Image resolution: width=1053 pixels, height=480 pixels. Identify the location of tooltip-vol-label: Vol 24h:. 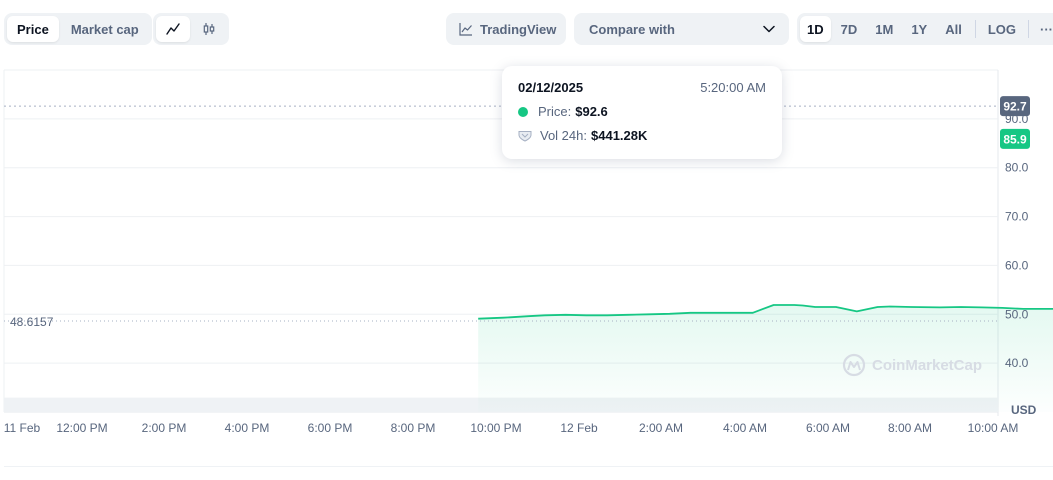
(563, 135).